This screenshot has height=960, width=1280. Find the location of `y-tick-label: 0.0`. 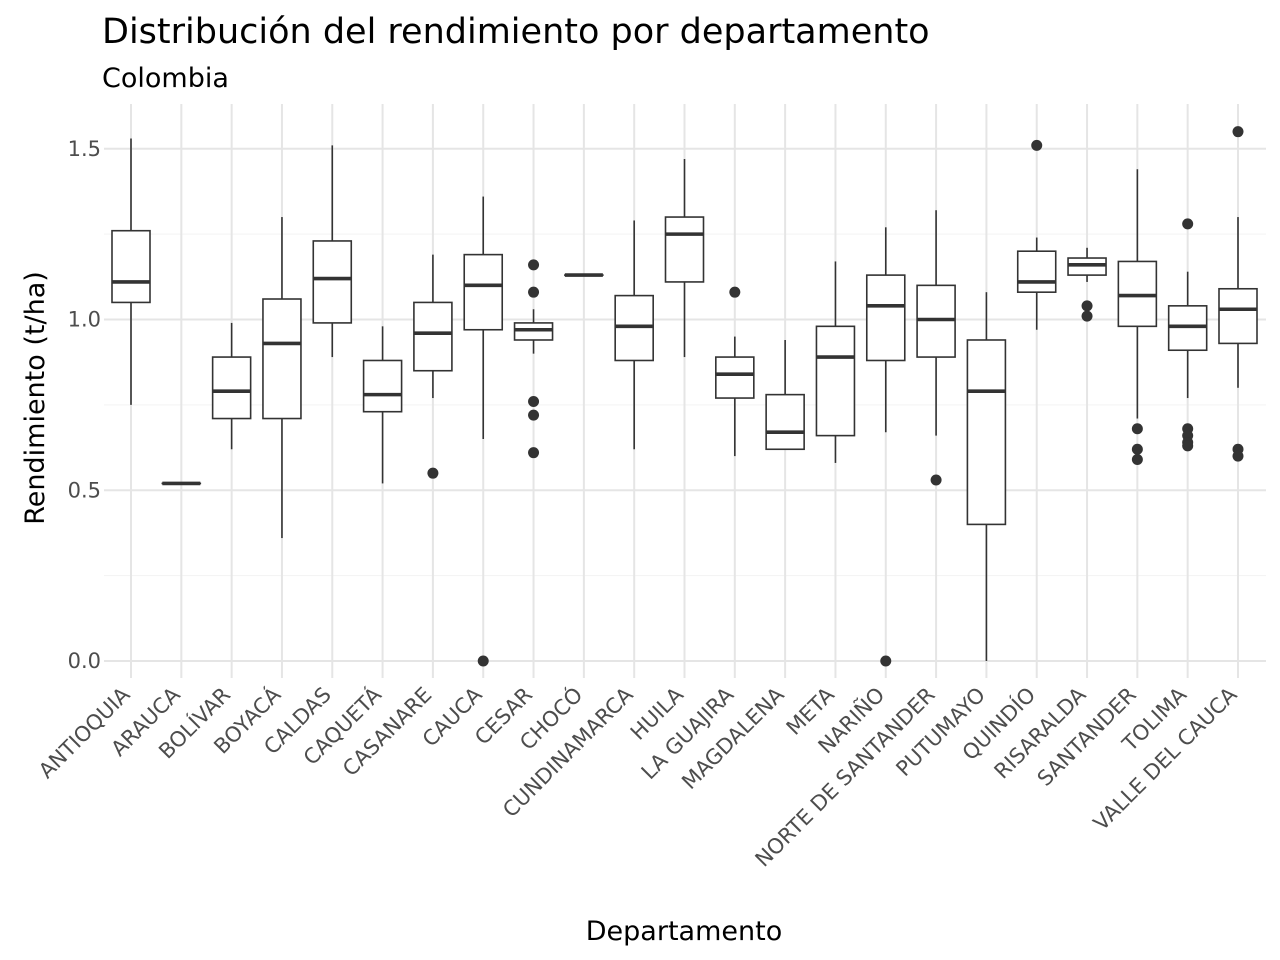

y-tick-label: 0.0 is located at coordinates (84, 661).